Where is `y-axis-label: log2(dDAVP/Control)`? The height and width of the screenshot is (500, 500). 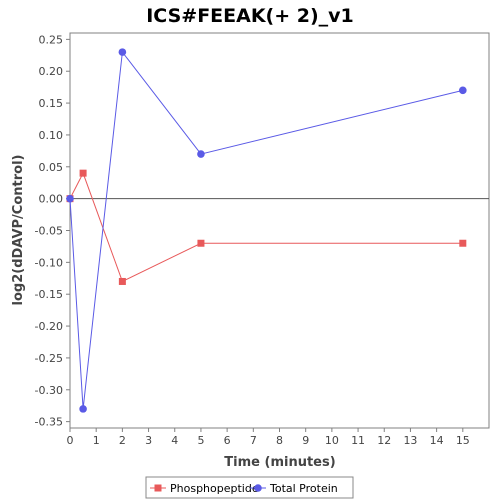
y-axis-label: log2(dDAVP/Control) is located at coordinates (18, 230).